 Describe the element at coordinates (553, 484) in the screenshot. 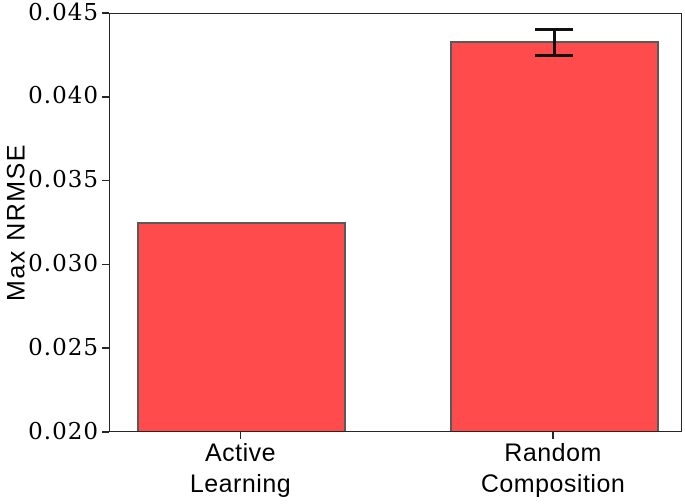

I see `x-tick-label-line: Composition` at that location.